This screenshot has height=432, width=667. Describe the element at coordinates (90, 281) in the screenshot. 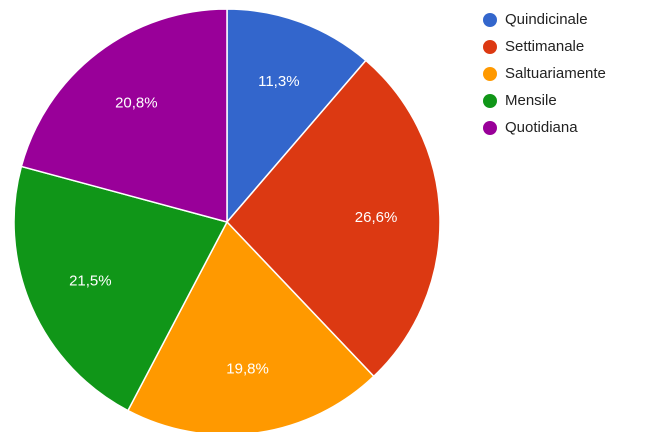

I see `slice-label: 21,5%` at that location.